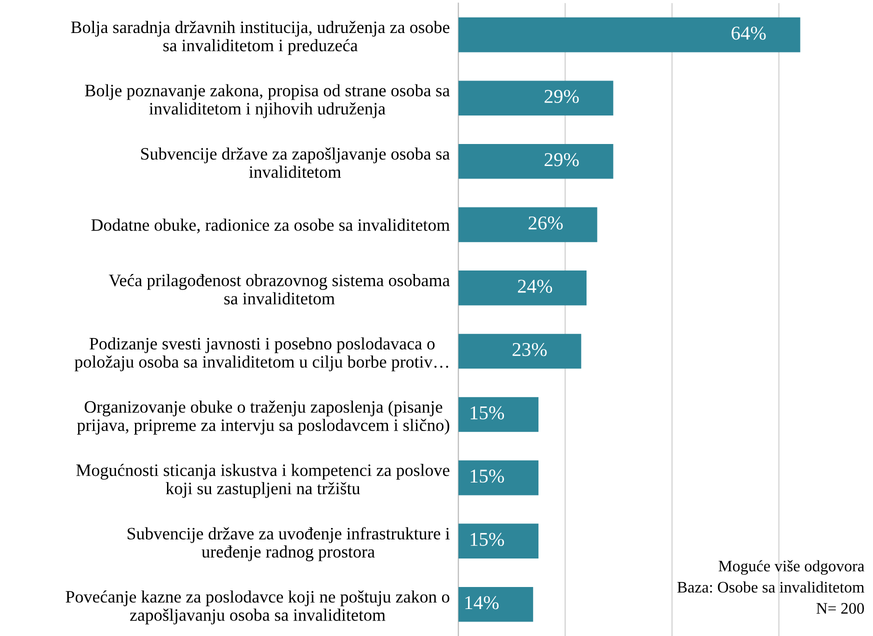 The height and width of the screenshot is (636, 873). I want to click on y-tick-label: Subvencije države za uvođenje infrastrukture i uređenje radnog prostora, so click(289, 544).